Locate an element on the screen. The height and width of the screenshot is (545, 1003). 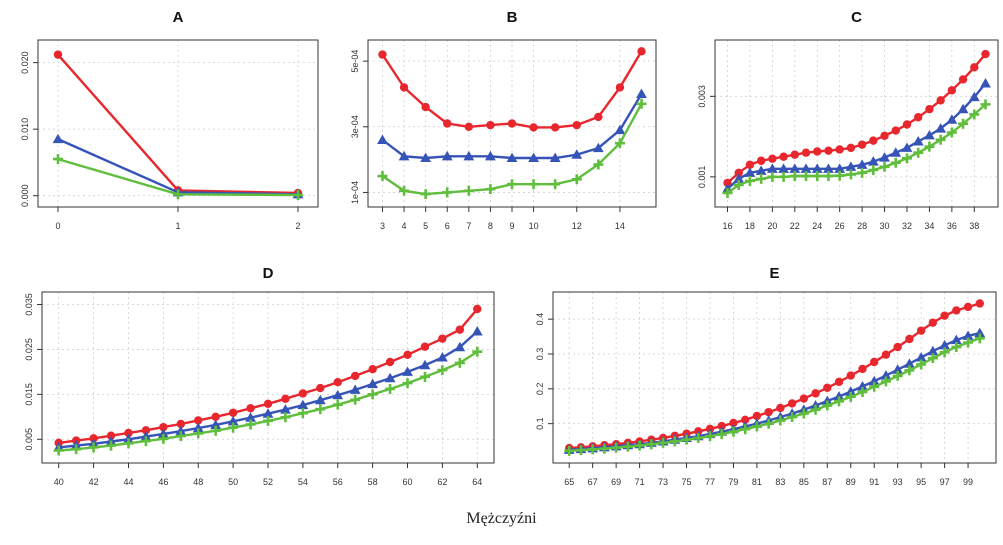
x-tick-label: 6 is located at coordinates (447, 226).